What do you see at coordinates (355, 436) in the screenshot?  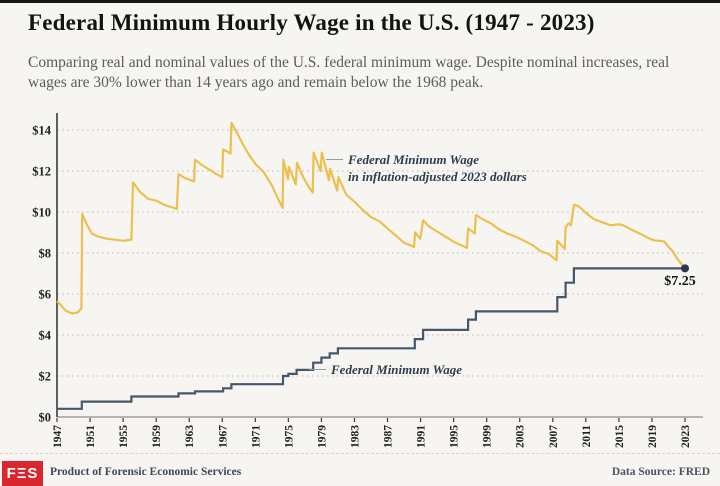 I see `x-axis-tick: 1983` at bounding box center [355, 436].